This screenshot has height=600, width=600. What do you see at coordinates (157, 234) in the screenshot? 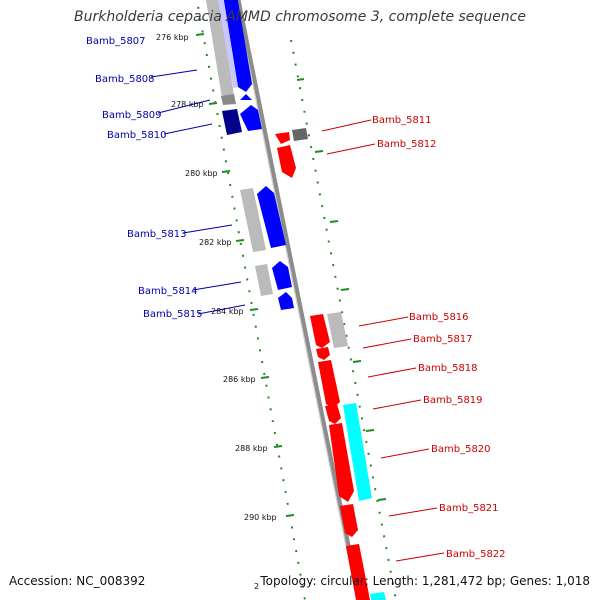
I see `gene-label-bamb-5813: Bamb_5813` at bounding box center [157, 234].